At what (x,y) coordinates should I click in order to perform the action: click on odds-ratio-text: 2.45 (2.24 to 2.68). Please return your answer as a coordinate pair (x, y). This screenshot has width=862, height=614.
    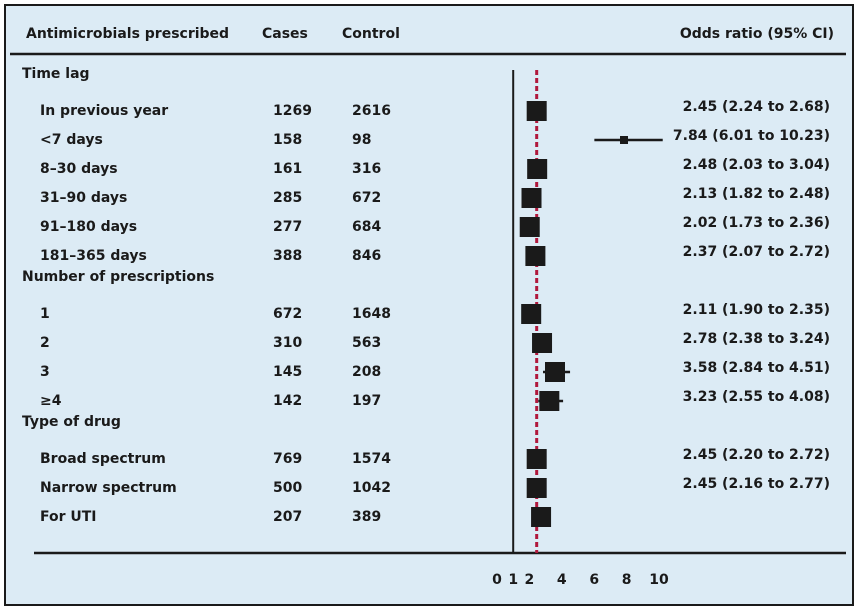
    Looking at the image, I should click on (756, 107).